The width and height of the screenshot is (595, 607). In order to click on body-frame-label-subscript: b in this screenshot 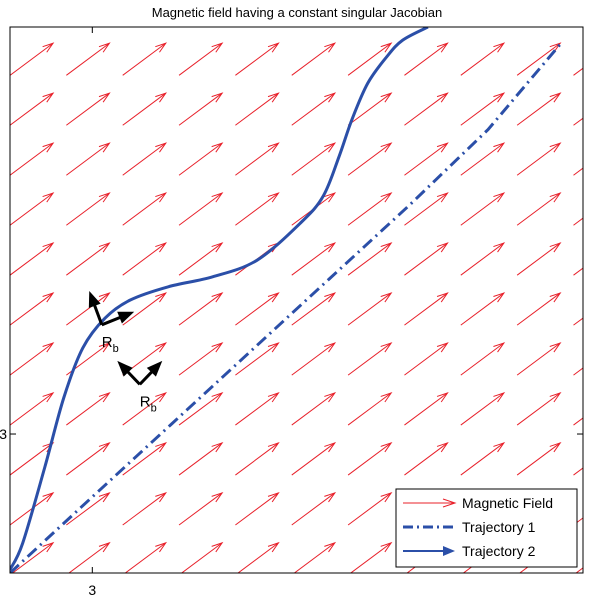, I will do `click(154, 408)`.